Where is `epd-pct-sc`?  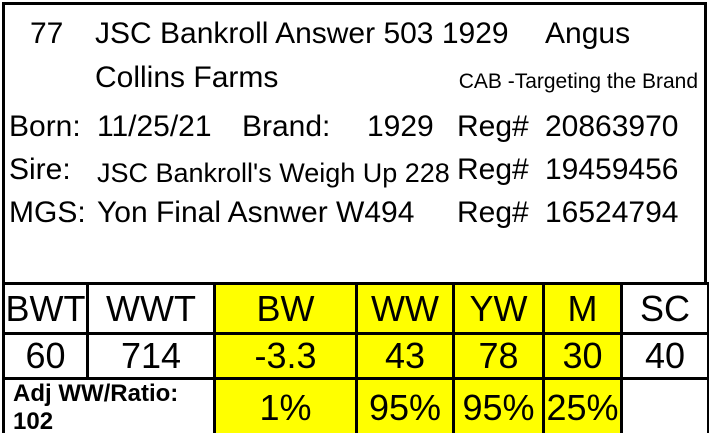
epd-pct-sc is located at coordinates (664, 405).